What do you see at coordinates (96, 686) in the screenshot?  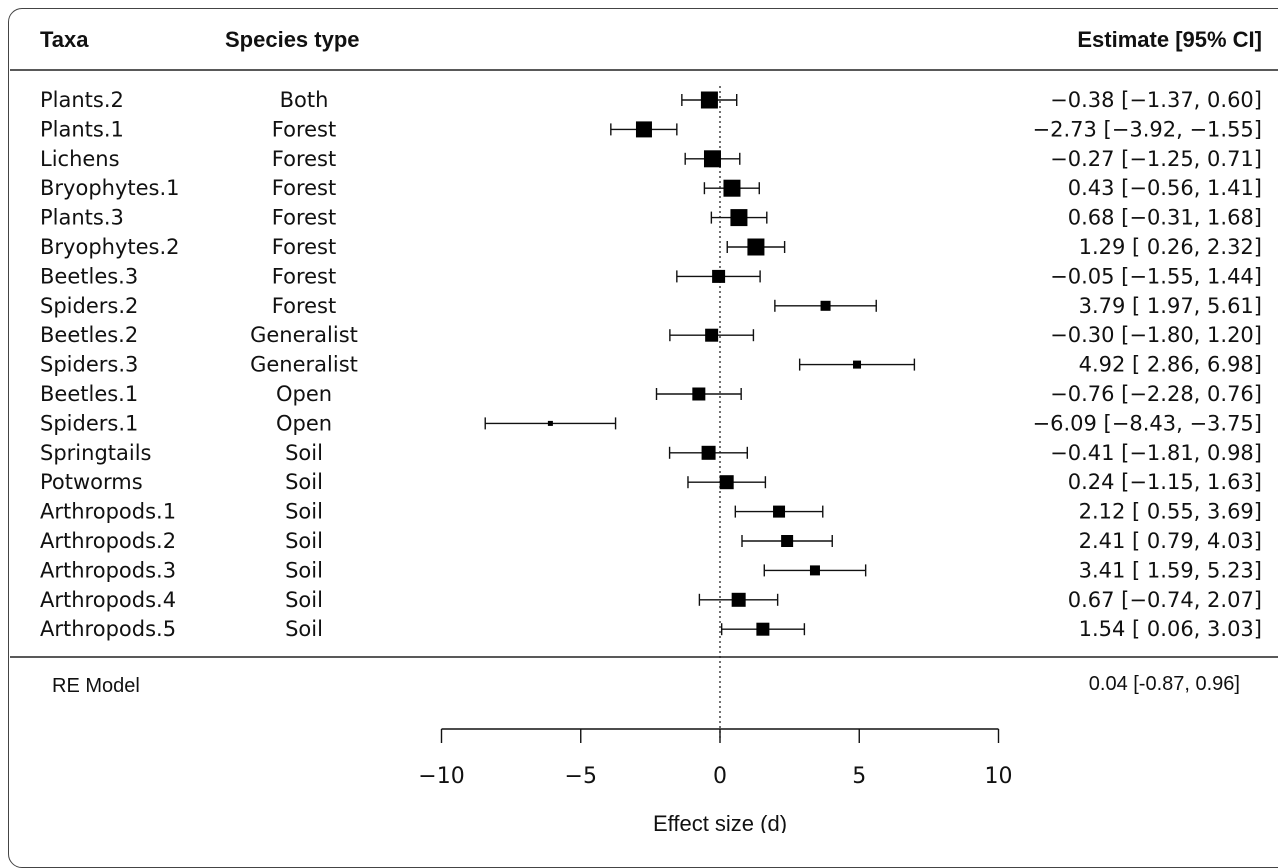 I see `summary-label: RE Model` at bounding box center [96, 686].